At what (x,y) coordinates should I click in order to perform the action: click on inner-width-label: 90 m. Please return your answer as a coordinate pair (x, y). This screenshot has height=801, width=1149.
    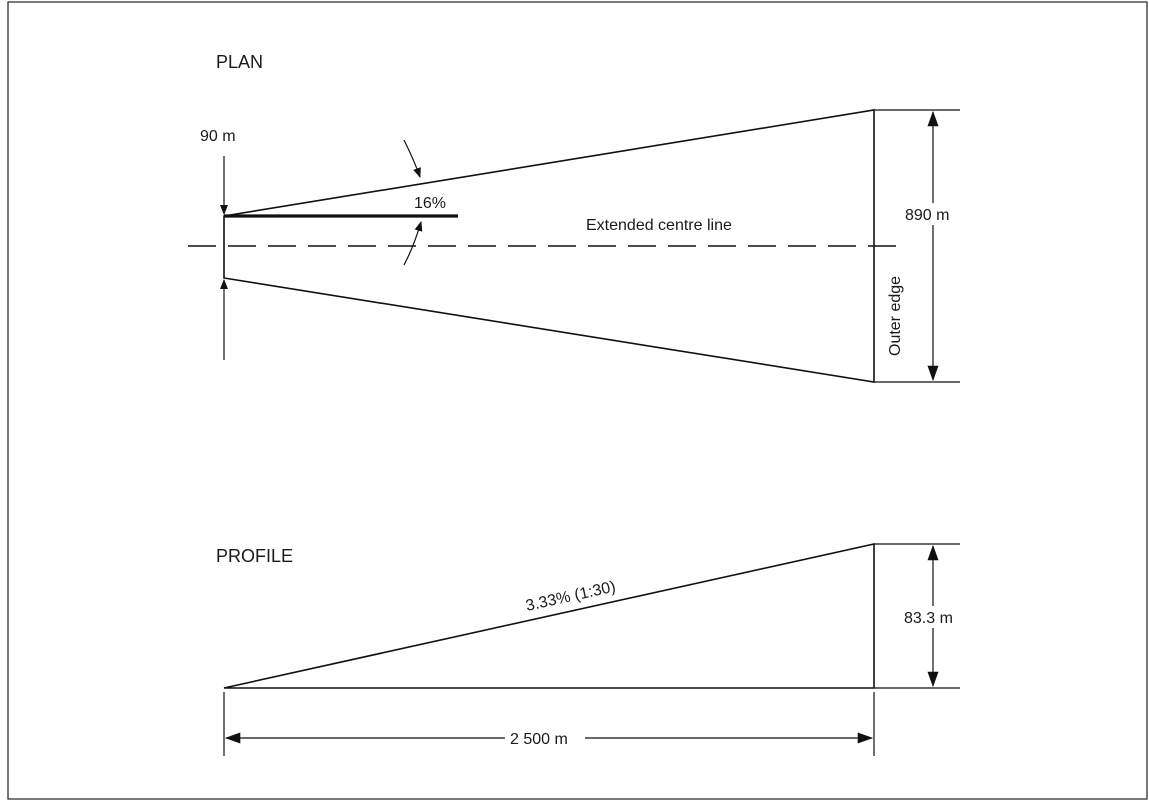
    Looking at the image, I should click on (218, 136).